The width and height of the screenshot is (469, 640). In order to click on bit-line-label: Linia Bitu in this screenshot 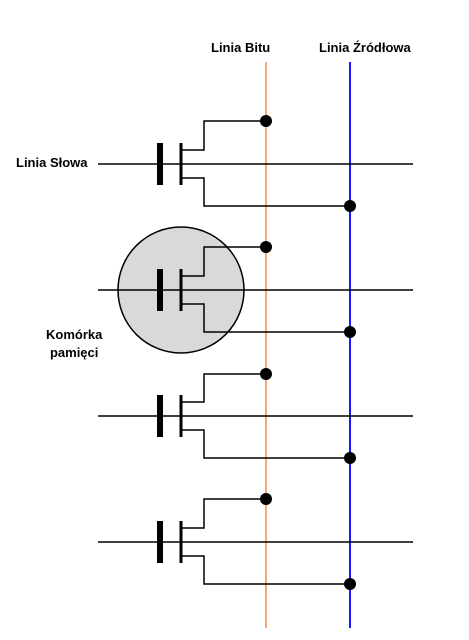, I will do `click(241, 47)`.